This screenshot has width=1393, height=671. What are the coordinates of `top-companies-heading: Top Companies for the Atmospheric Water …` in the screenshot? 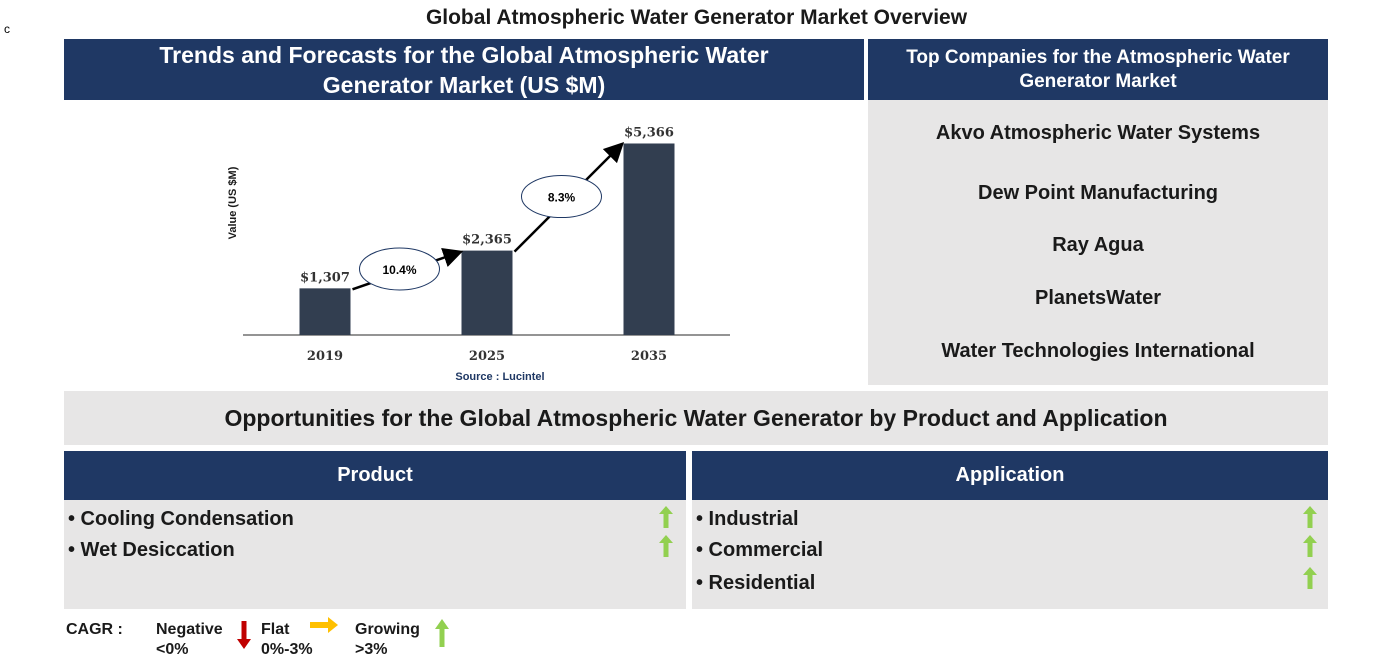 It's located at (1098, 69).